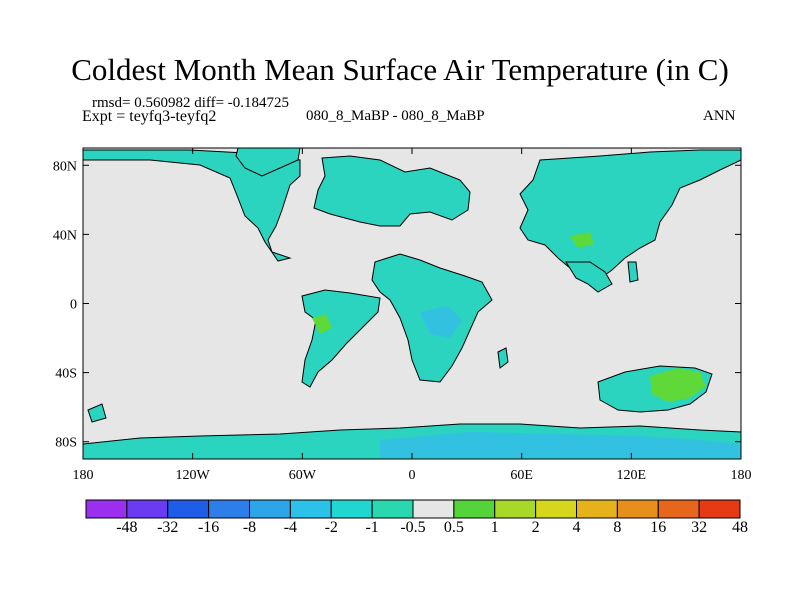  What do you see at coordinates (582, 240) in the screenshot?
I see `warm-patch-asia` at bounding box center [582, 240].